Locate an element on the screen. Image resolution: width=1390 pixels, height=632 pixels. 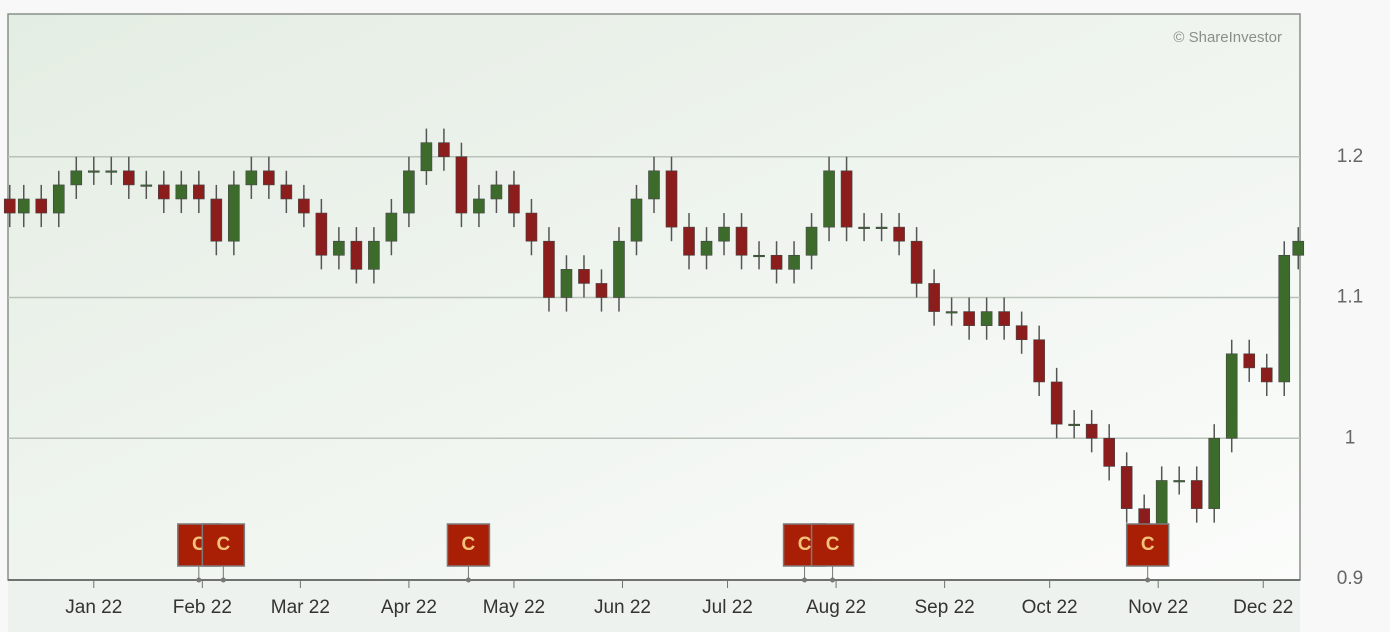
y-tick-label: 0.9 is located at coordinates (1350, 578).